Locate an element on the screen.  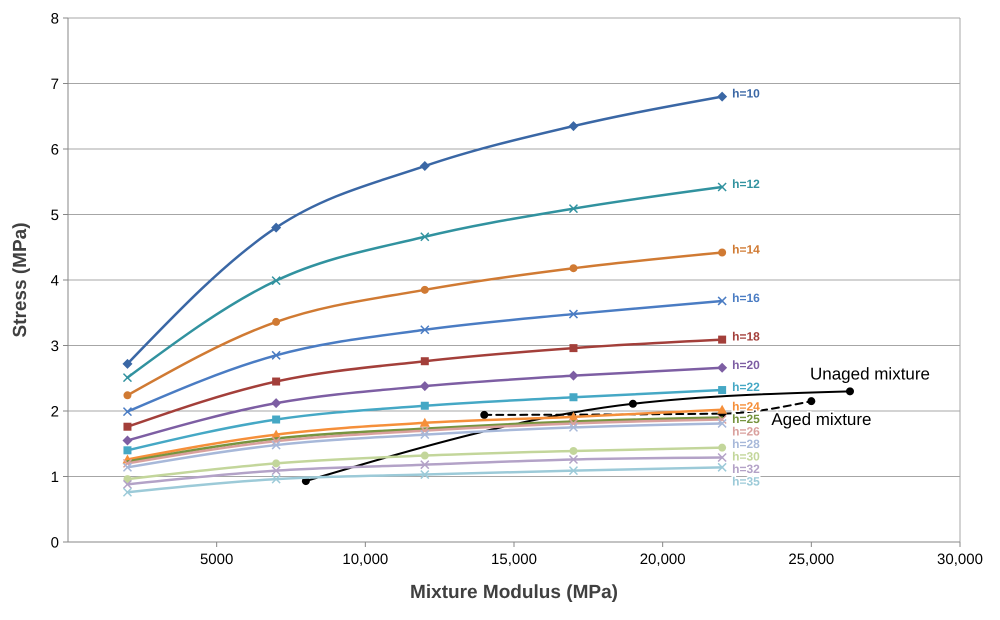
series-label: h=20 is located at coordinates (746, 365).